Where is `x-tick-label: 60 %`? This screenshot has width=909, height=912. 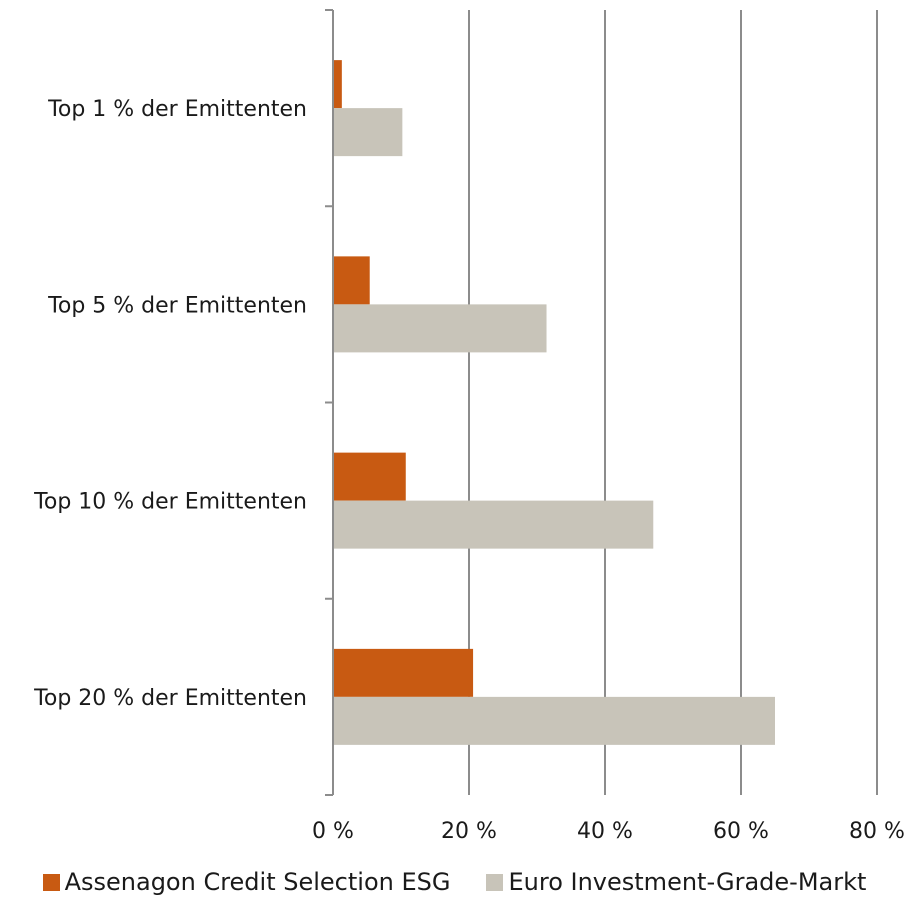 x-tick-label: 60 % is located at coordinates (741, 831).